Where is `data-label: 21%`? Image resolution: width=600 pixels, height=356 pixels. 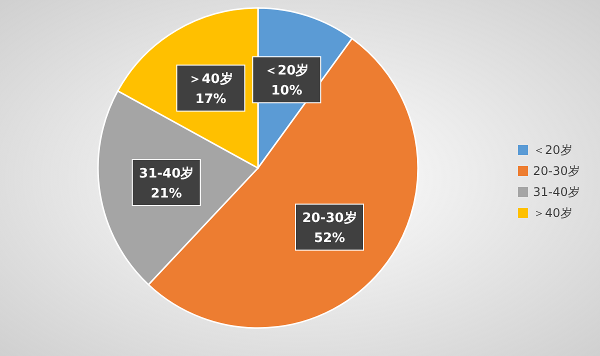 data-label: 21% is located at coordinates (166, 194).